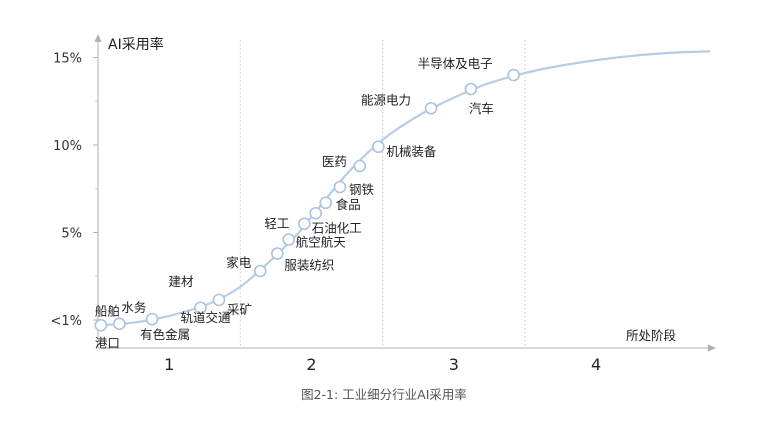 This screenshot has height=430, width=775. Describe the element at coordinates (348, 204) in the screenshot. I see `point-label: 食品` at that location.